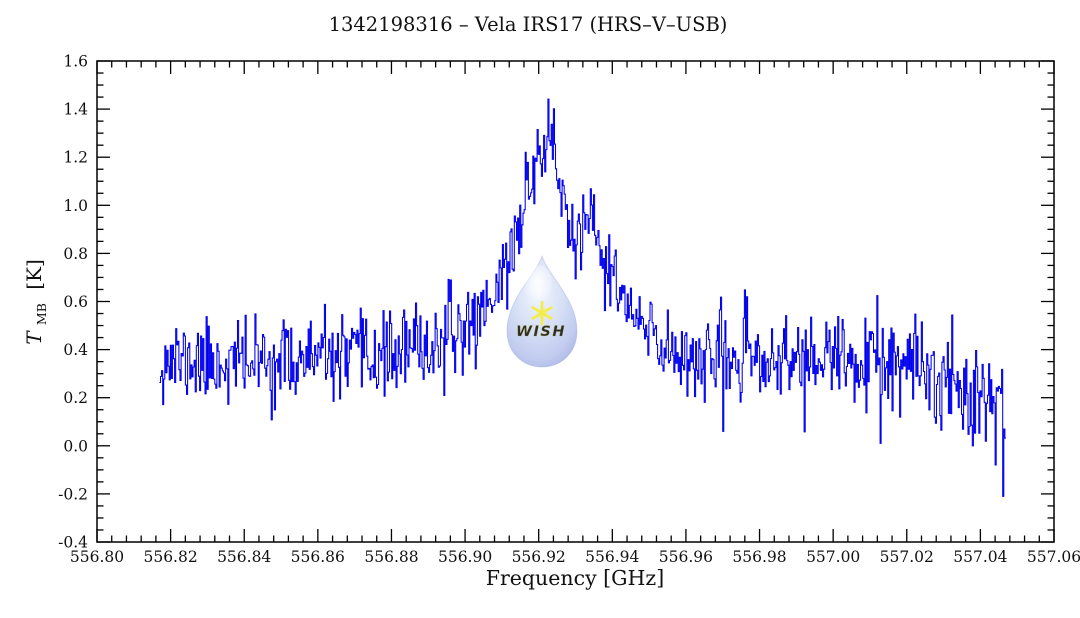 The width and height of the screenshot is (1080, 618). What do you see at coordinates (391, 557) in the screenshot?
I see `x-tick-label: 556.88` at bounding box center [391, 557].